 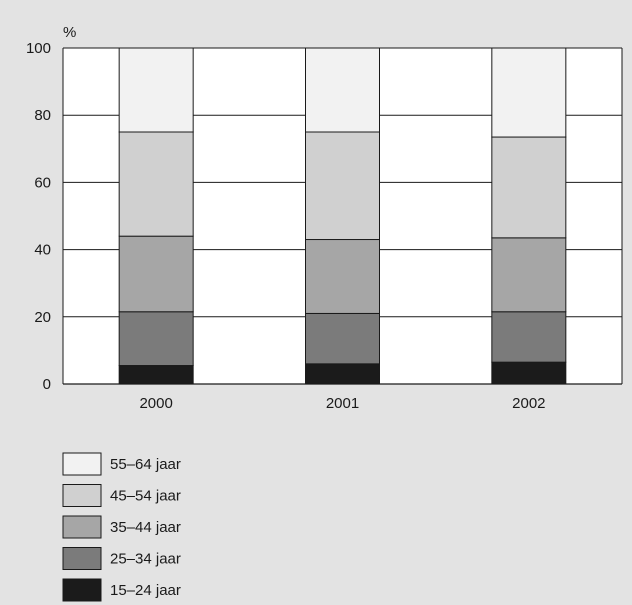 I want to click on x-tick-label: 2000, so click(x=155, y=403).